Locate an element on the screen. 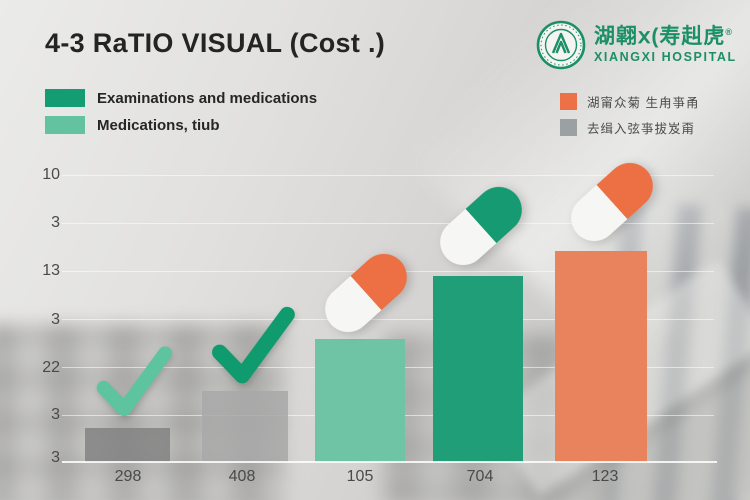 The height and width of the screenshot is (500, 750). legend-item-medications: Medications, tiub is located at coordinates (132, 125).